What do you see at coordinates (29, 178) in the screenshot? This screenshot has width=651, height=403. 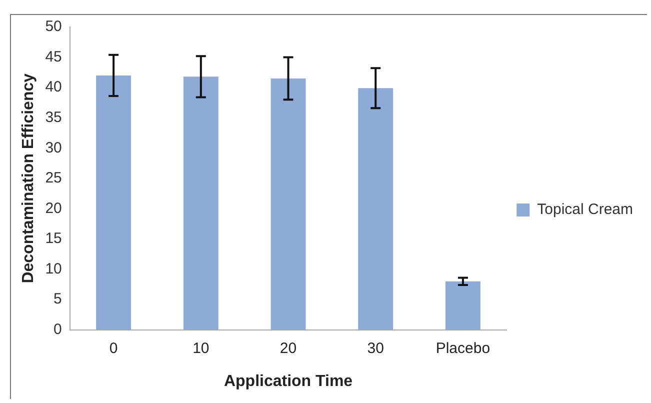 I see `y-axis-title: Decontamination Efficiency` at bounding box center [29, 178].